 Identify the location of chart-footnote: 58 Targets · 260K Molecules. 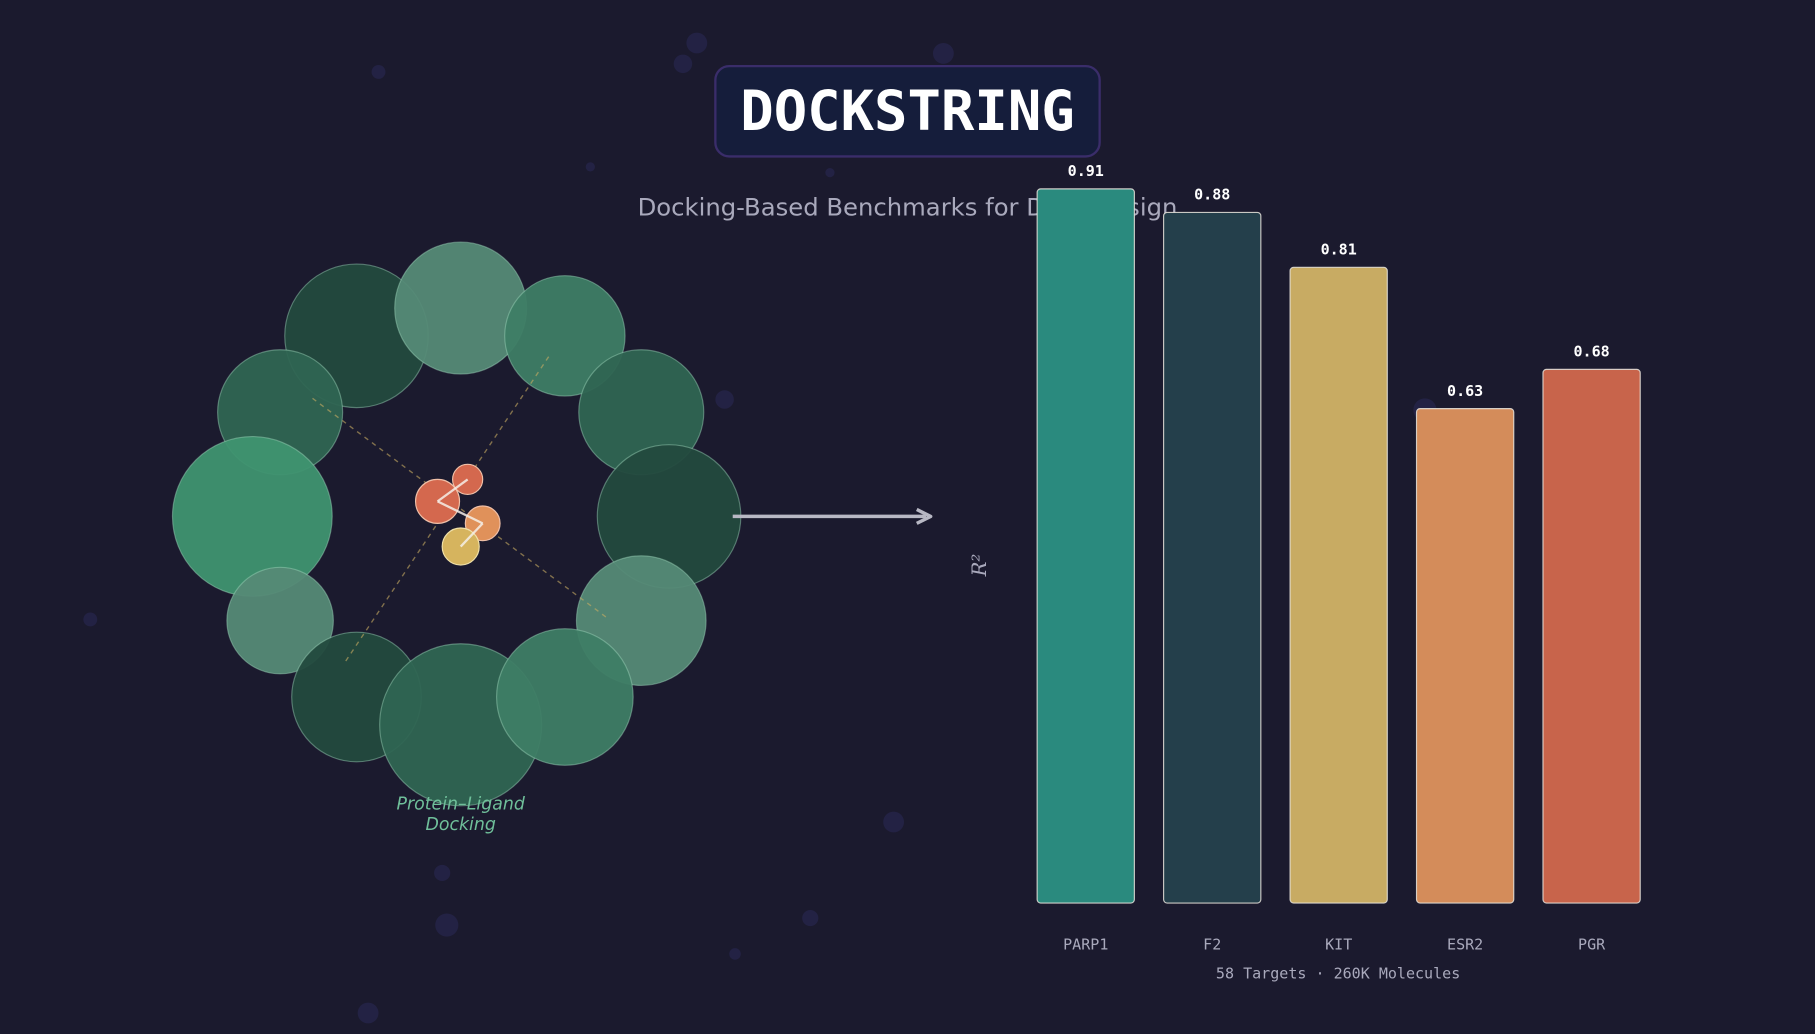
(1338, 973).